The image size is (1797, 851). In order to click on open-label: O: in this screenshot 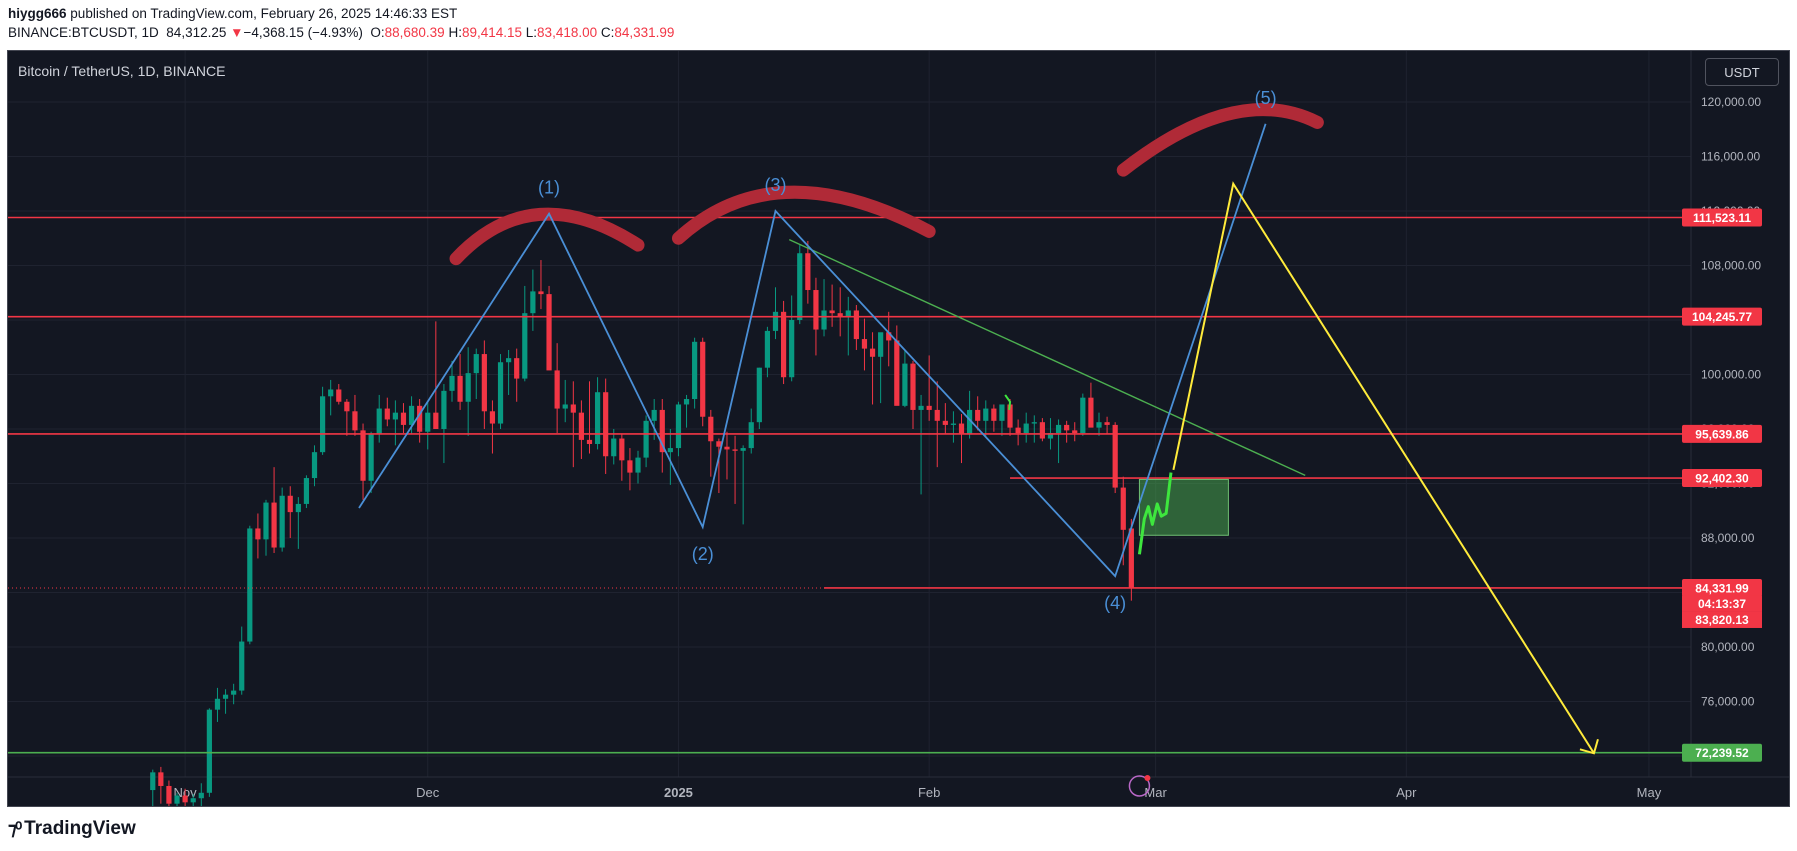, I will do `click(377, 32)`.